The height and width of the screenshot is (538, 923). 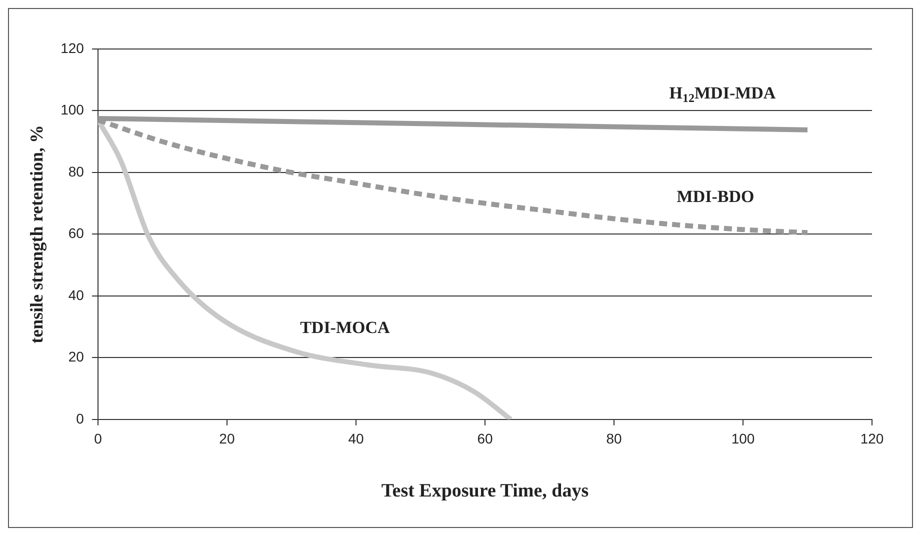 I want to click on x-axis-title: Test Exposure Time, days, so click(x=485, y=491).